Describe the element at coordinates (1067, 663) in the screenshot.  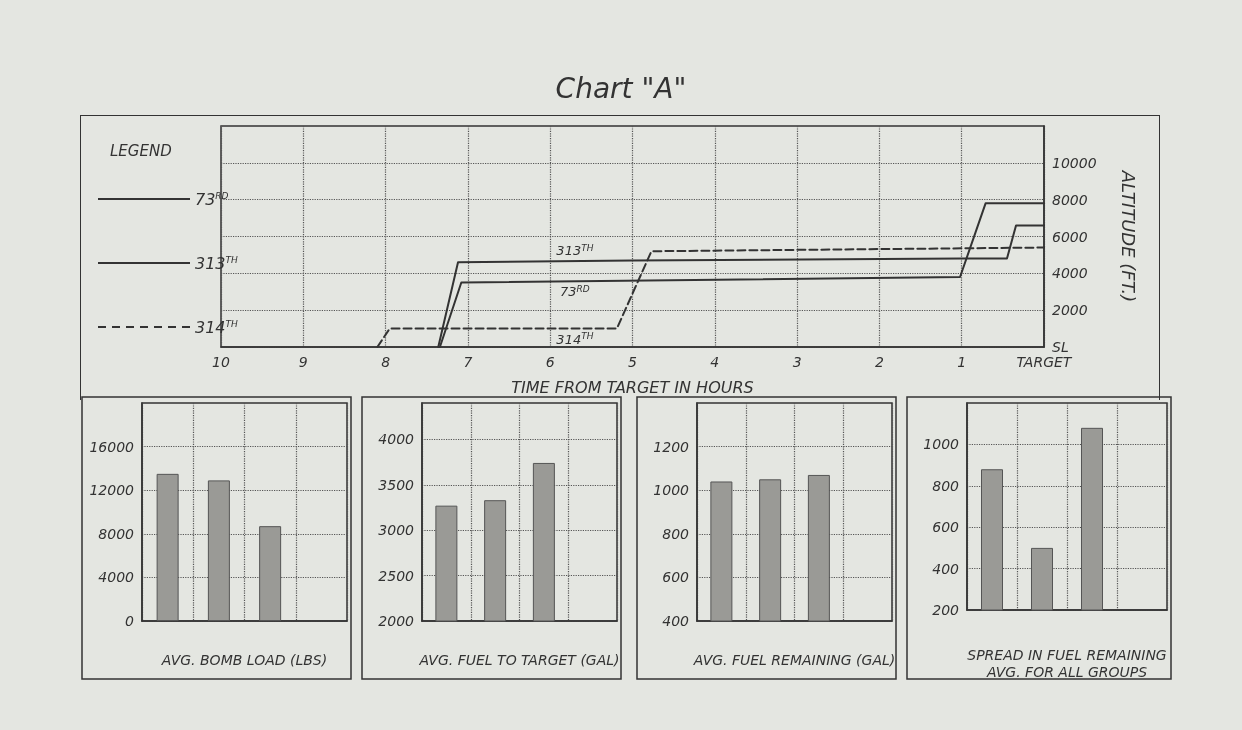
I see `x-axis-title: SPREAD IN FUEL REMAINING AVG. FOR ALL GROUPS` at that location.